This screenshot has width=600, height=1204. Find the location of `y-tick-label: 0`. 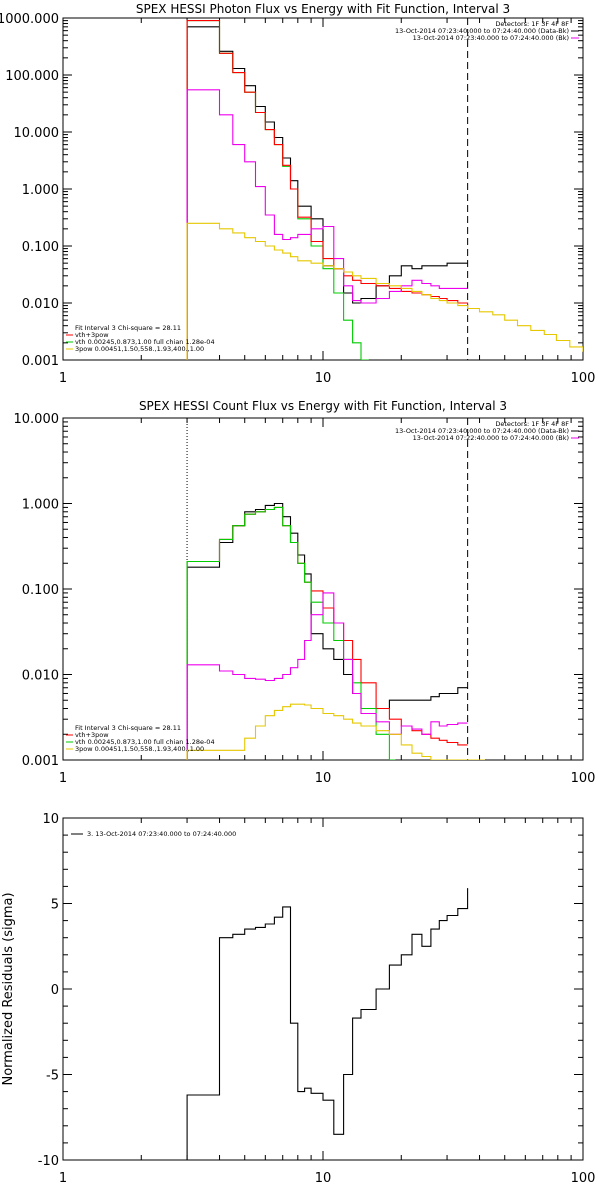

y-tick-label: 0 is located at coordinates (55, 990).